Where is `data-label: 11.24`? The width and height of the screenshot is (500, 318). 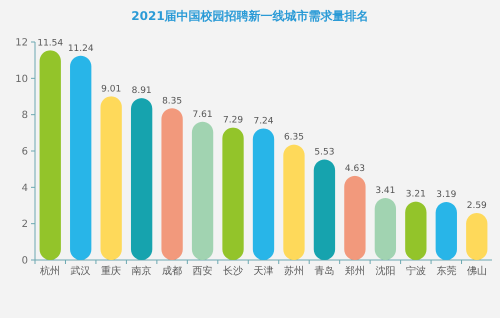 data-label: 11.24 is located at coordinates (81, 49).